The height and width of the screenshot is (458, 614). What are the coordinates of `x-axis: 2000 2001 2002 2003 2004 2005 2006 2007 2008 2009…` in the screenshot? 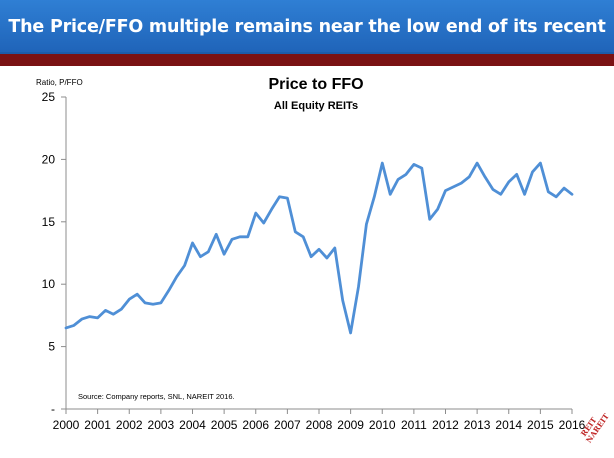 It's located at (319, 420).